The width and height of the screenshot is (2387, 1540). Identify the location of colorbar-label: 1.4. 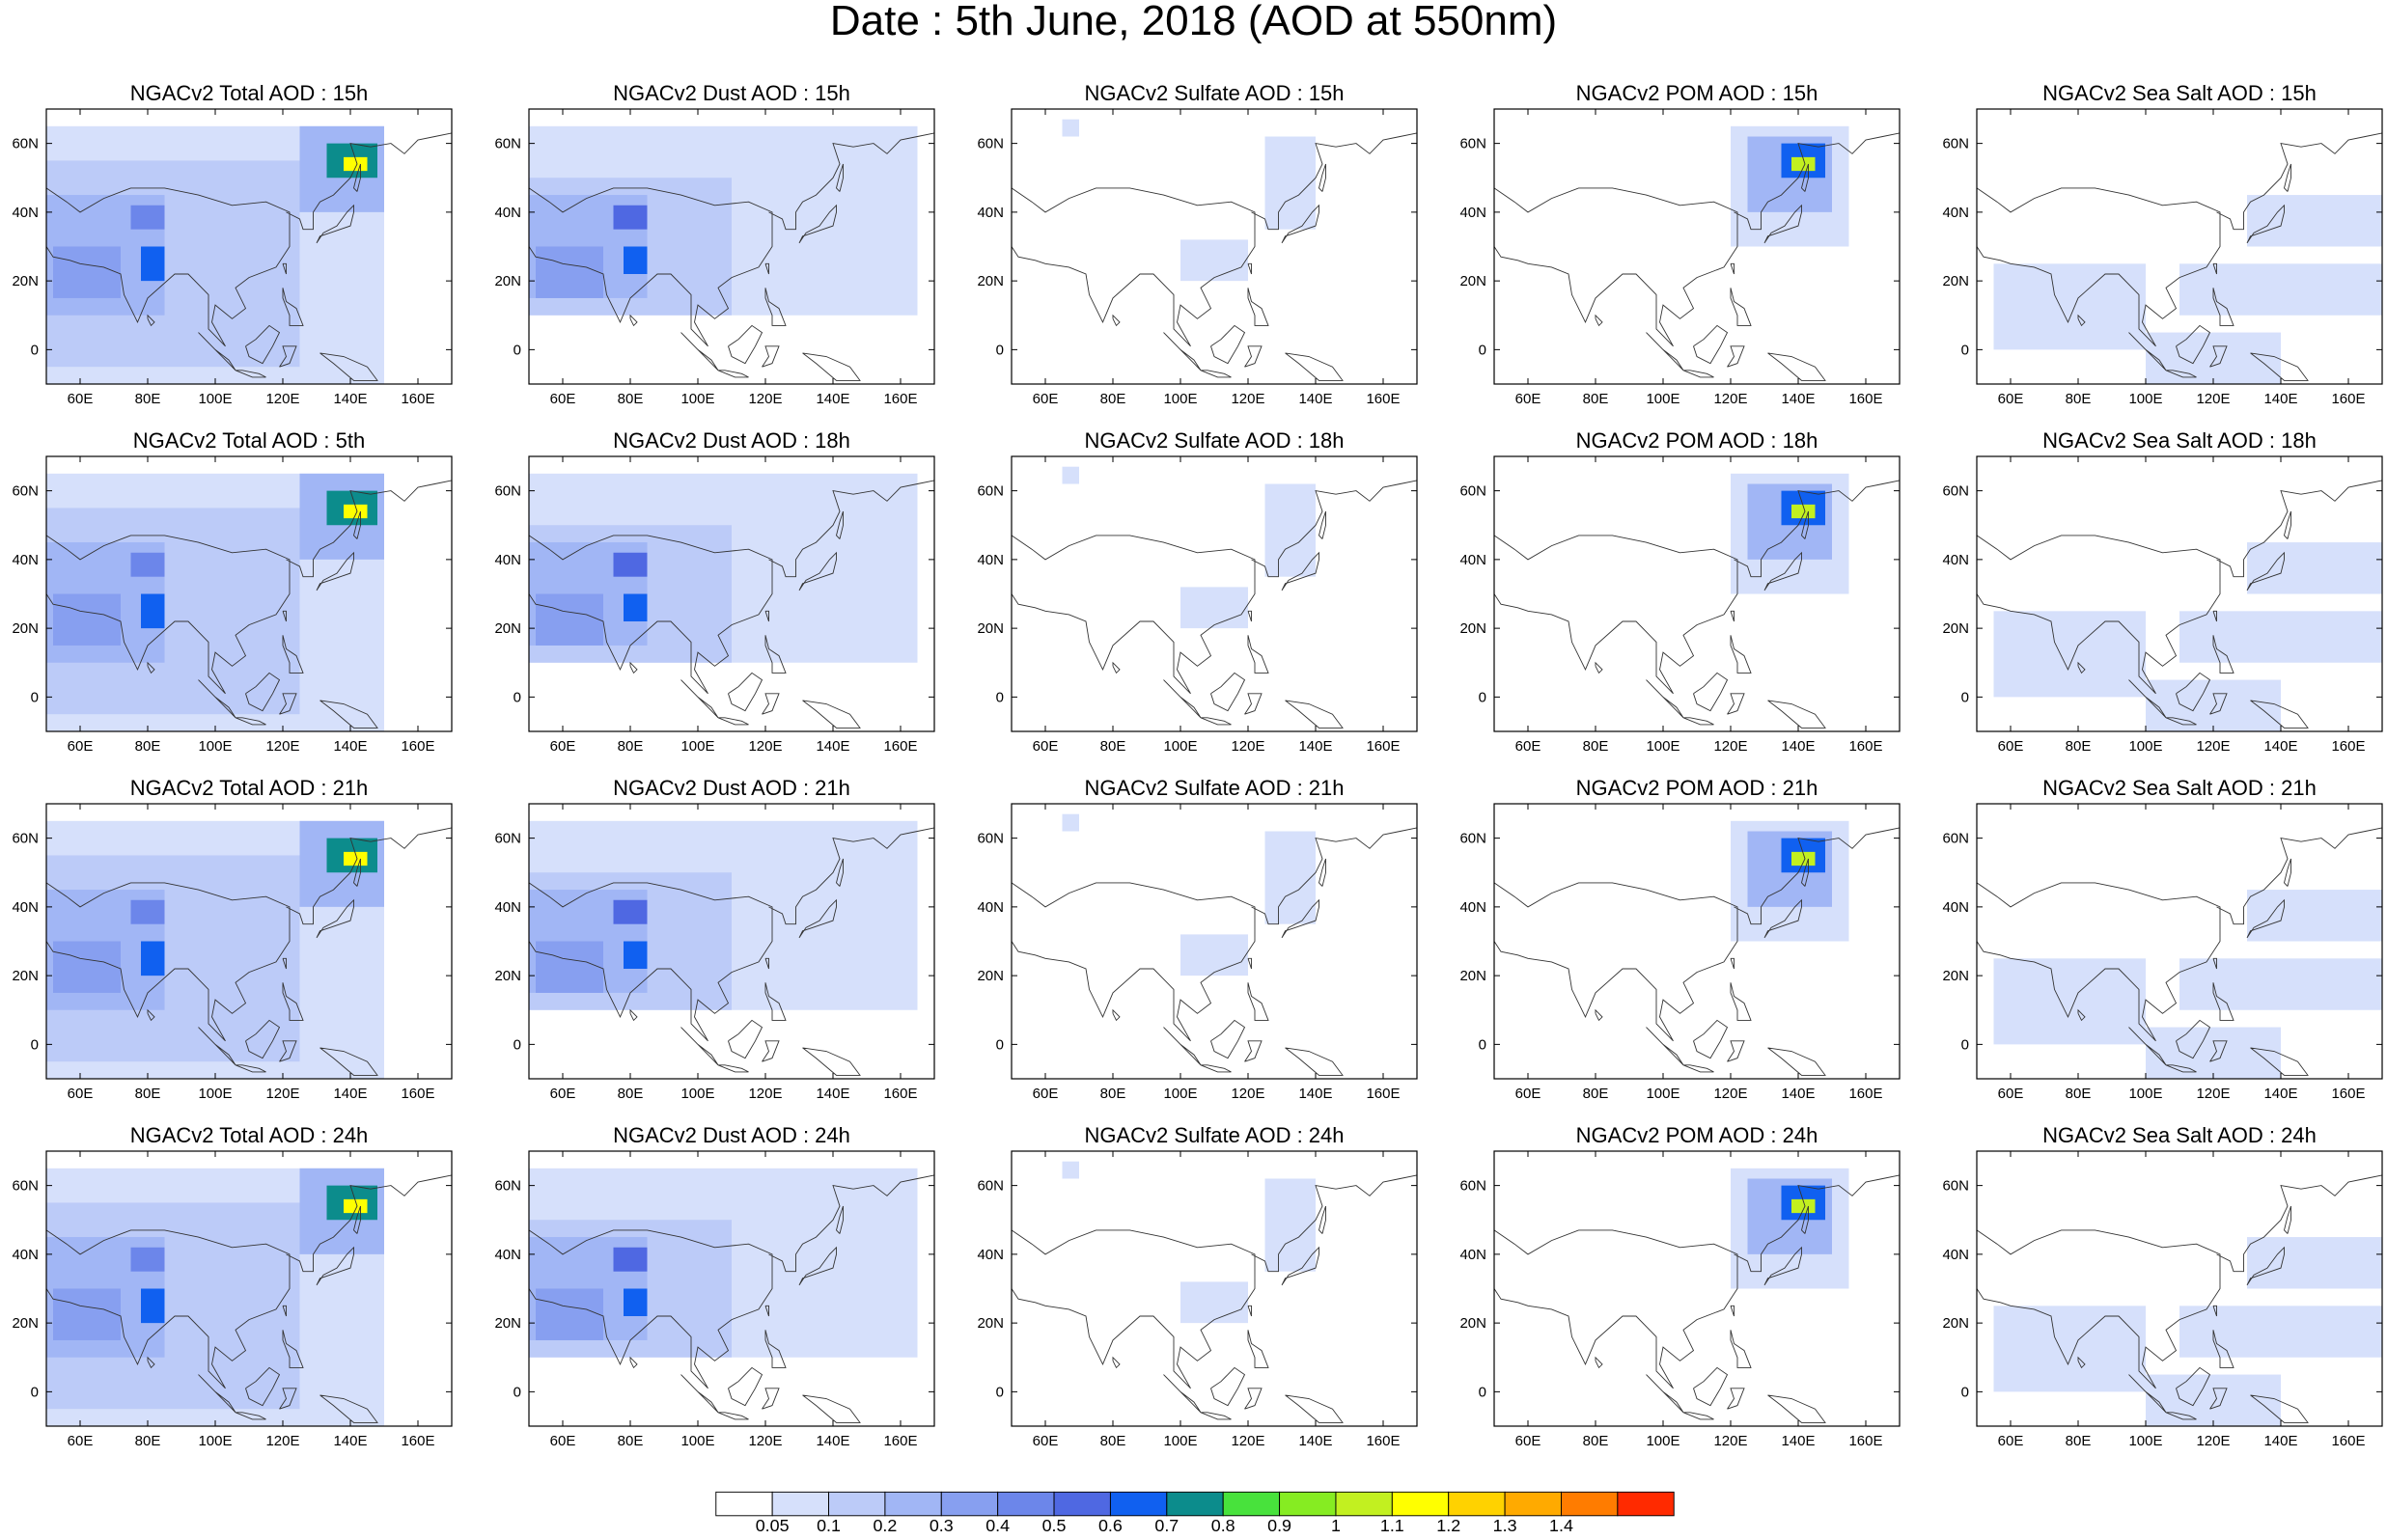
(1561, 1525).